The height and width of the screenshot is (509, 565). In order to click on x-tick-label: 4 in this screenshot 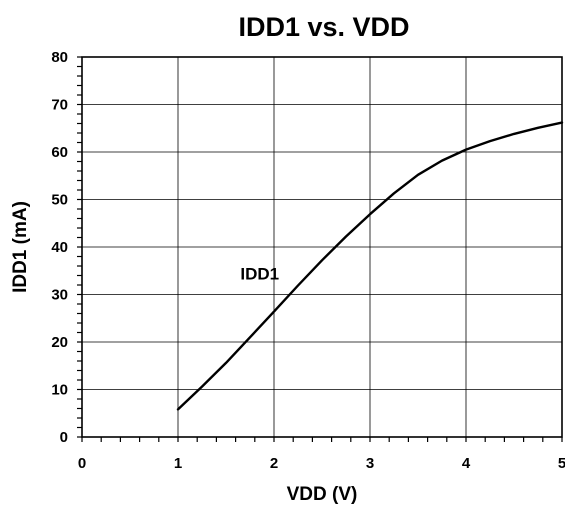, I will do `click(466, 463)`.